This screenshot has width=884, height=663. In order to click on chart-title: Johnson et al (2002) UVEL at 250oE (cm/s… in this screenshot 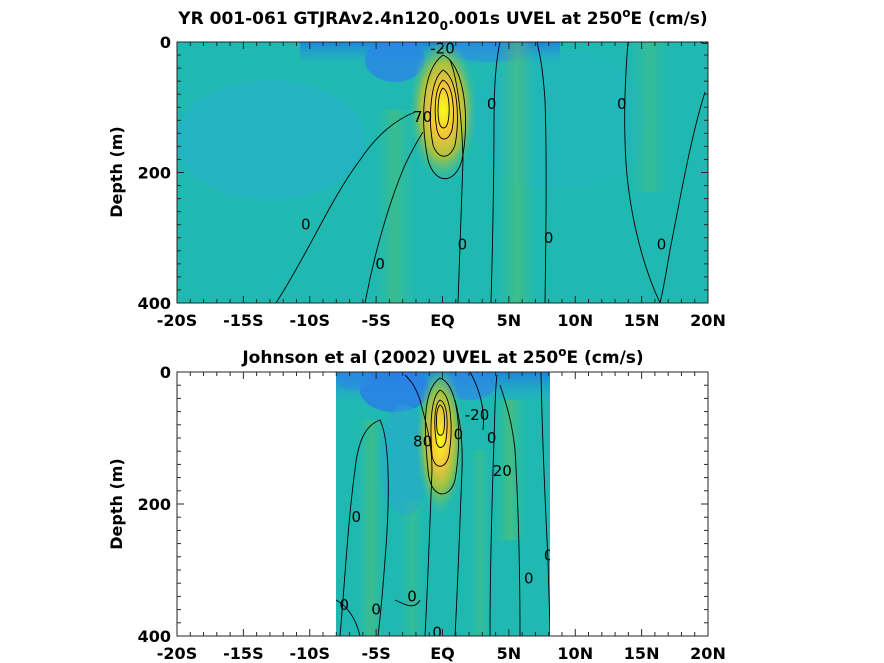, I will do `click(442, 356)`.